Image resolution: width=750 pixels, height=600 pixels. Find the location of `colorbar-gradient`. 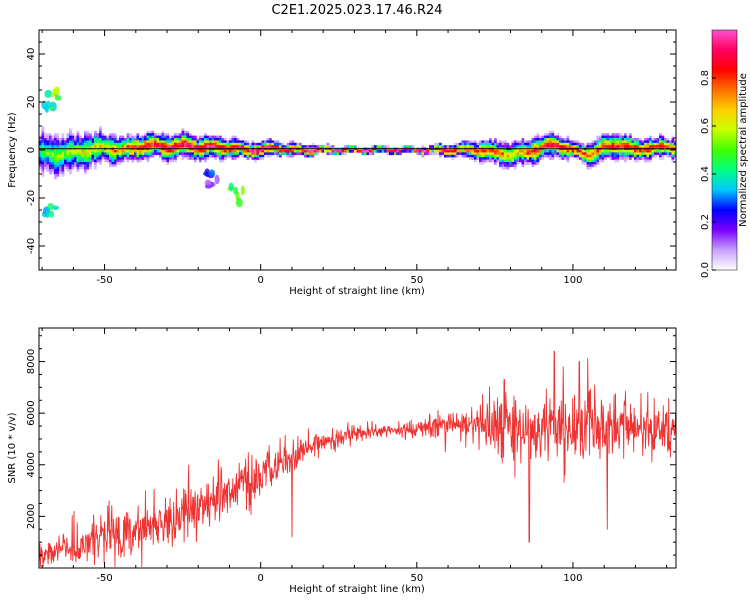

colorbar-gradient is located at coordinates (724, 150).